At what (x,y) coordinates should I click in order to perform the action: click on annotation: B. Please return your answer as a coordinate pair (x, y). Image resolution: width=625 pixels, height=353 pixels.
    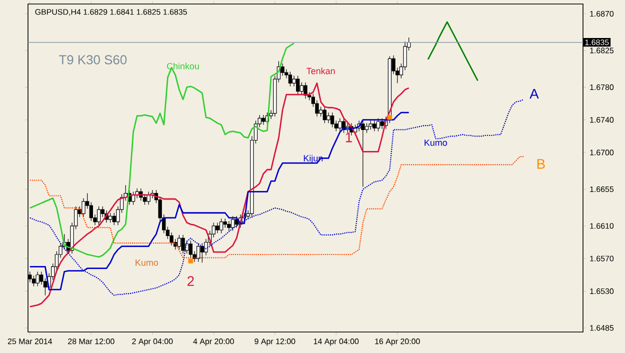
    Looking at the image, I should click on (541, 164).